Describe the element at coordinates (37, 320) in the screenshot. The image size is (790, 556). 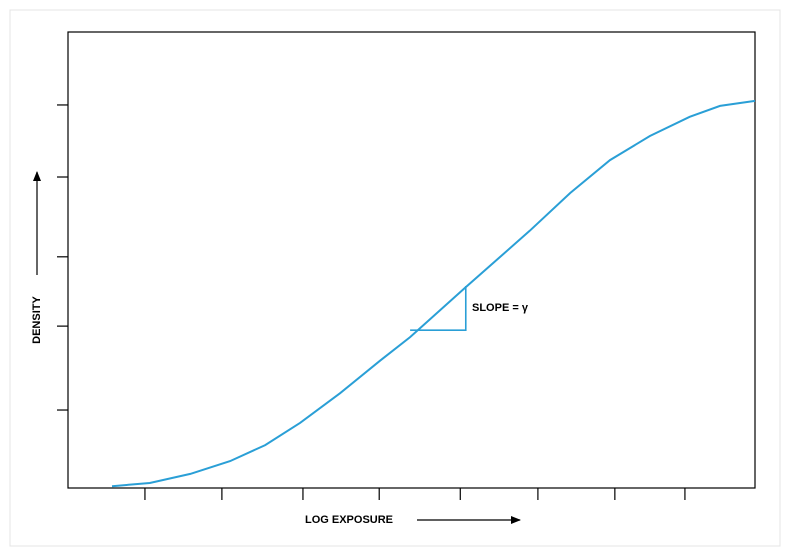
I see `y-axis-label: DENSITY` at that location.